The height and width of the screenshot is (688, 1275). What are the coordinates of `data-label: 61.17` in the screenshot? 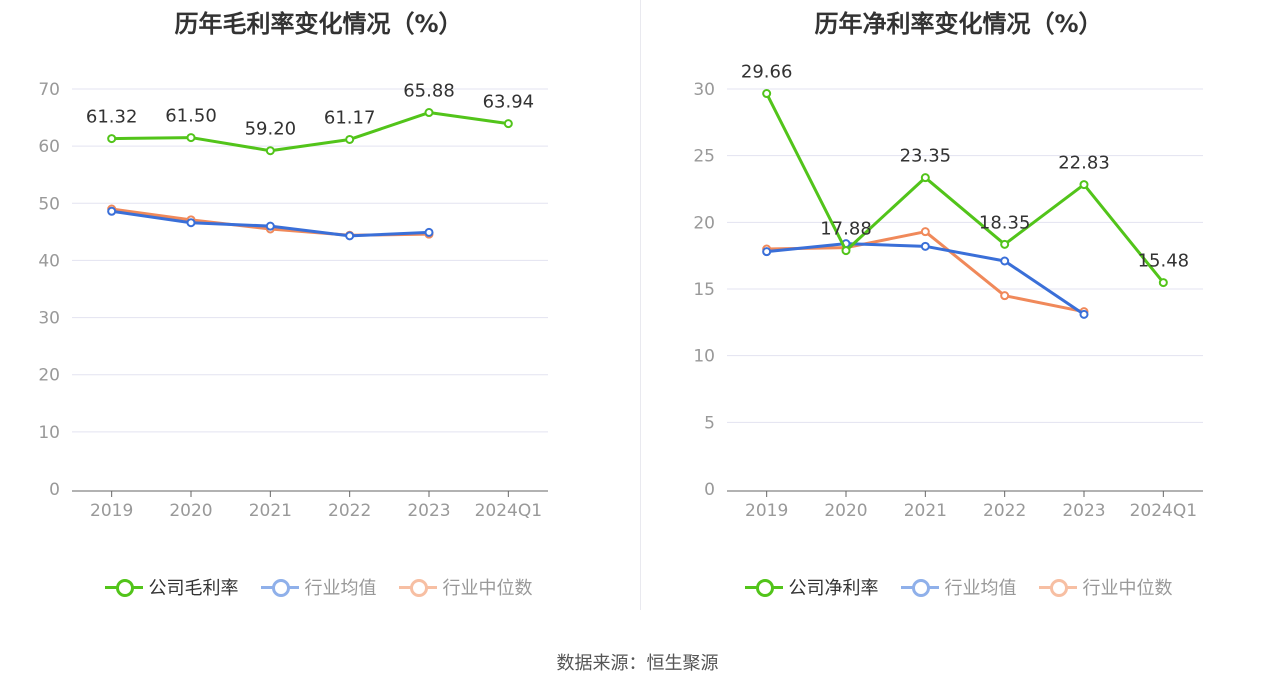 It's located at (350, 117).